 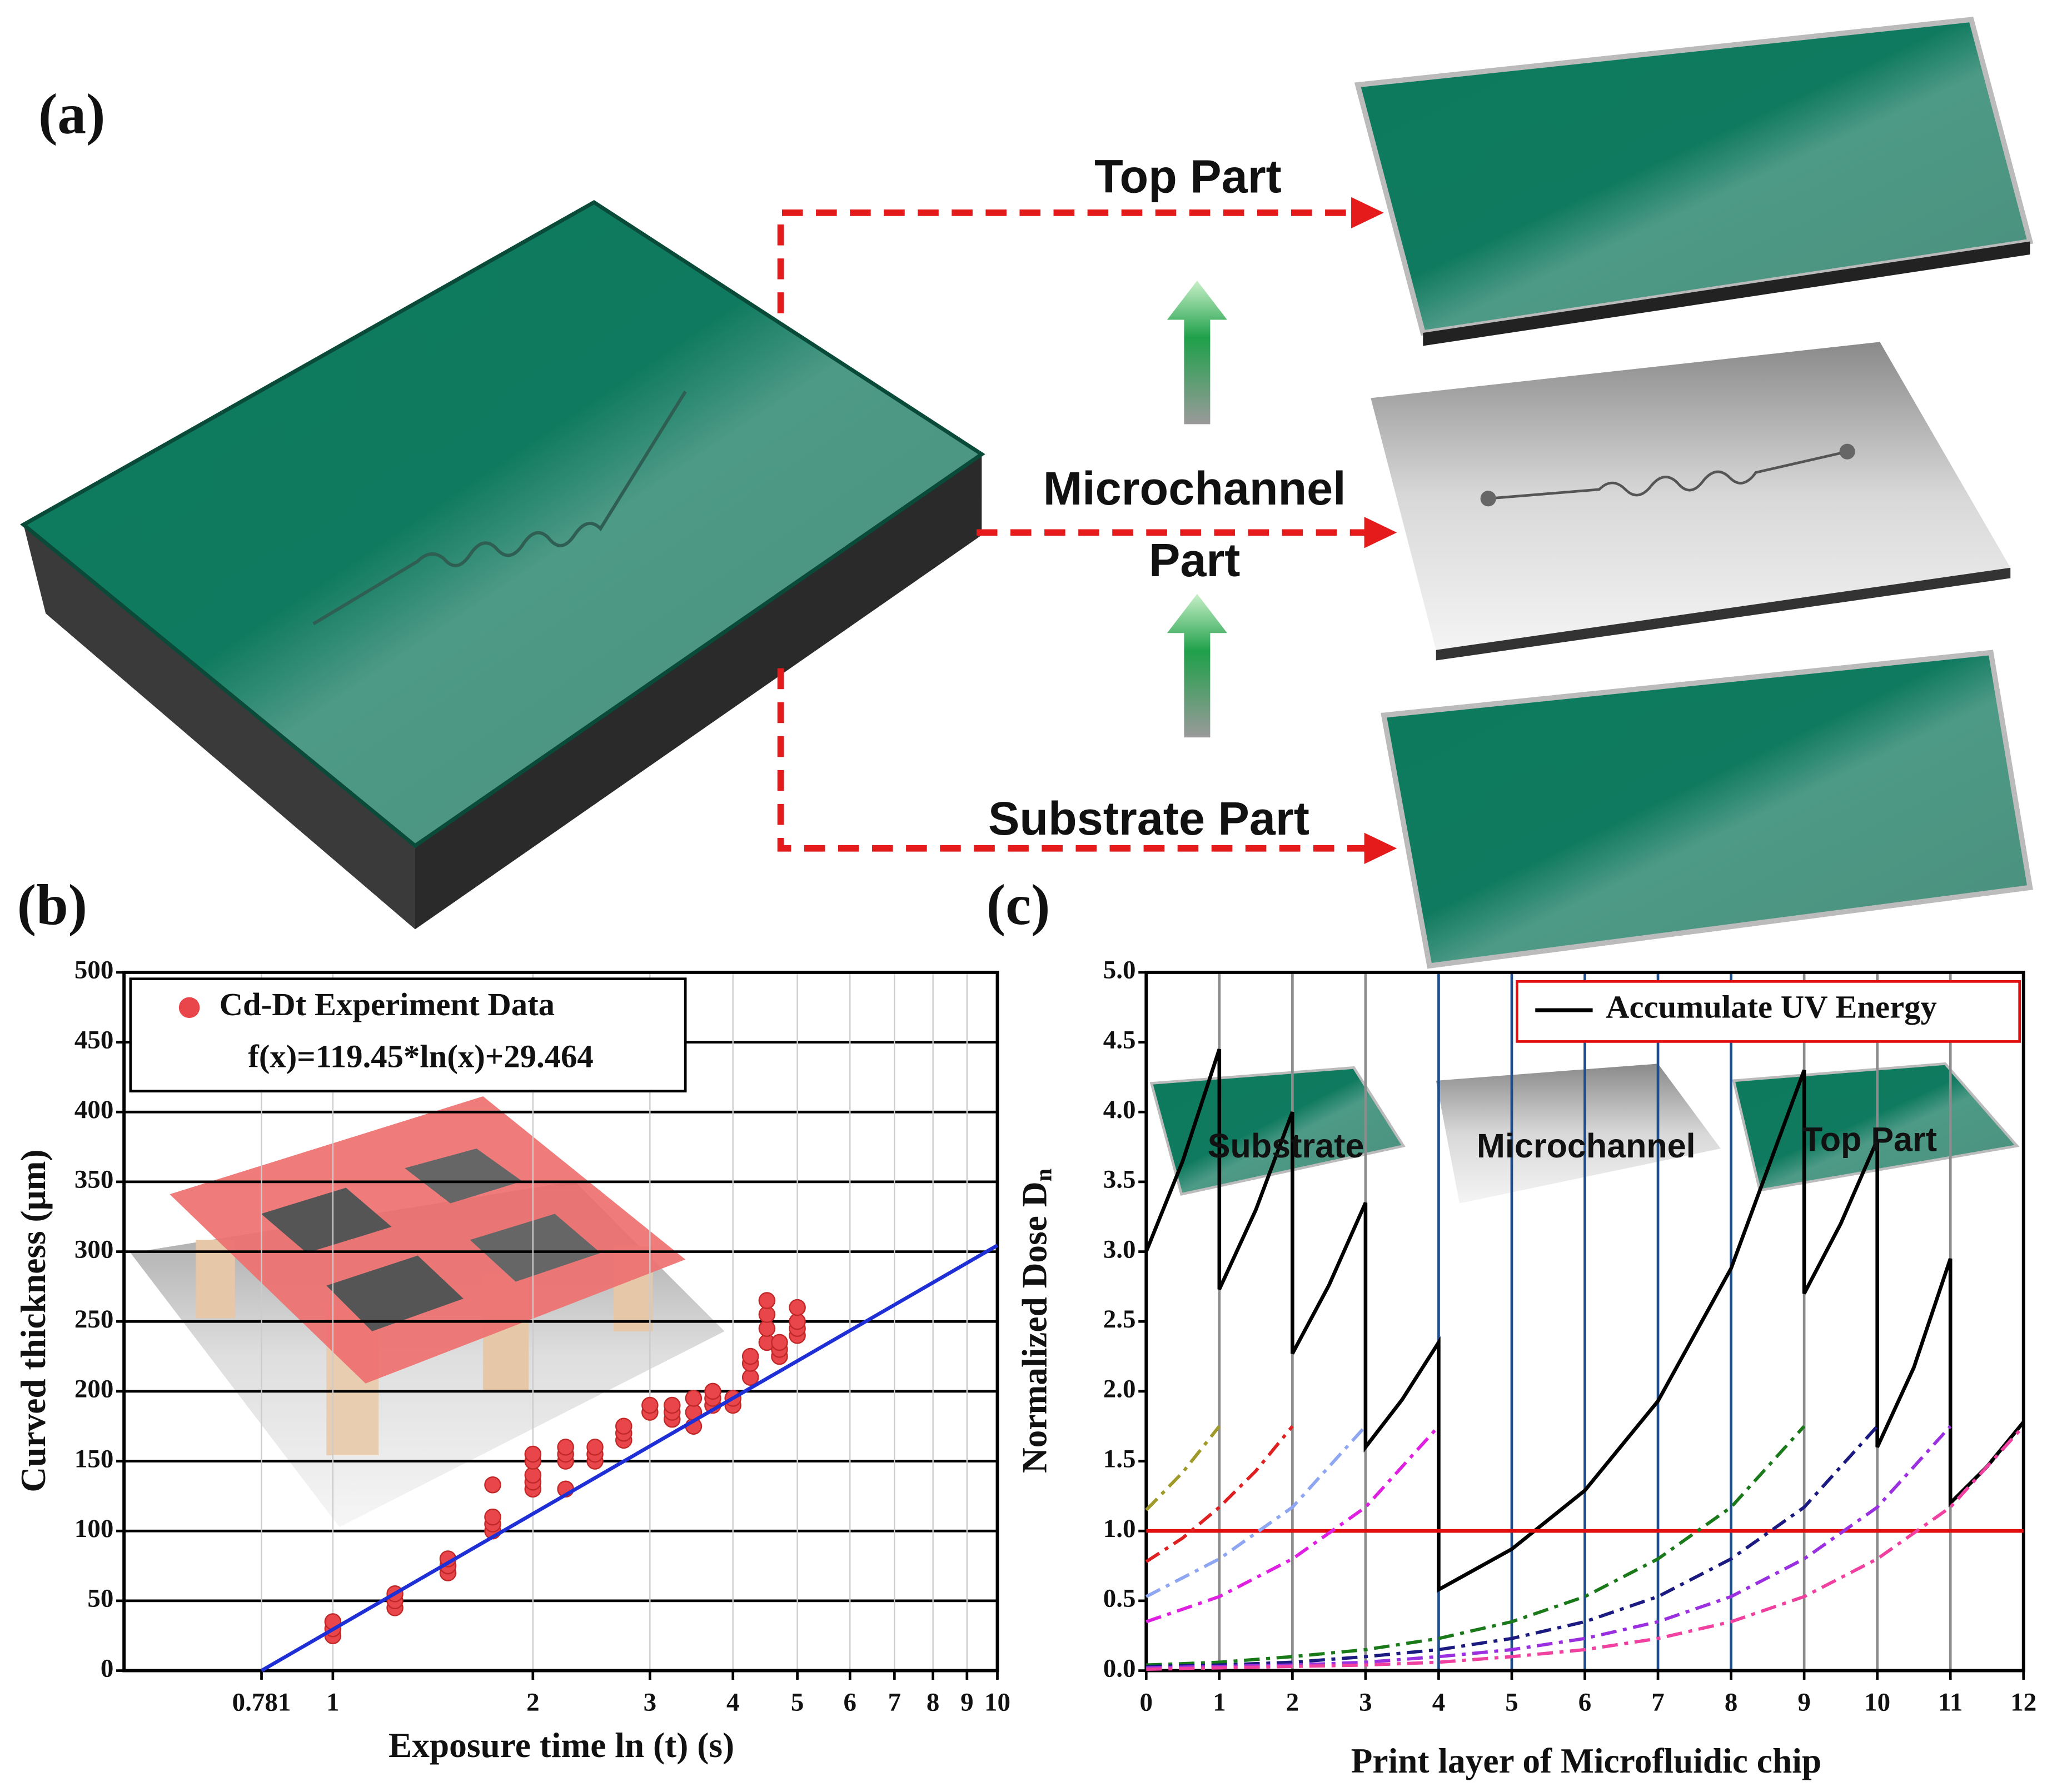 I want to click on y-axis-label: Normalized Dose Dn, so click(x=1035, y=1321).